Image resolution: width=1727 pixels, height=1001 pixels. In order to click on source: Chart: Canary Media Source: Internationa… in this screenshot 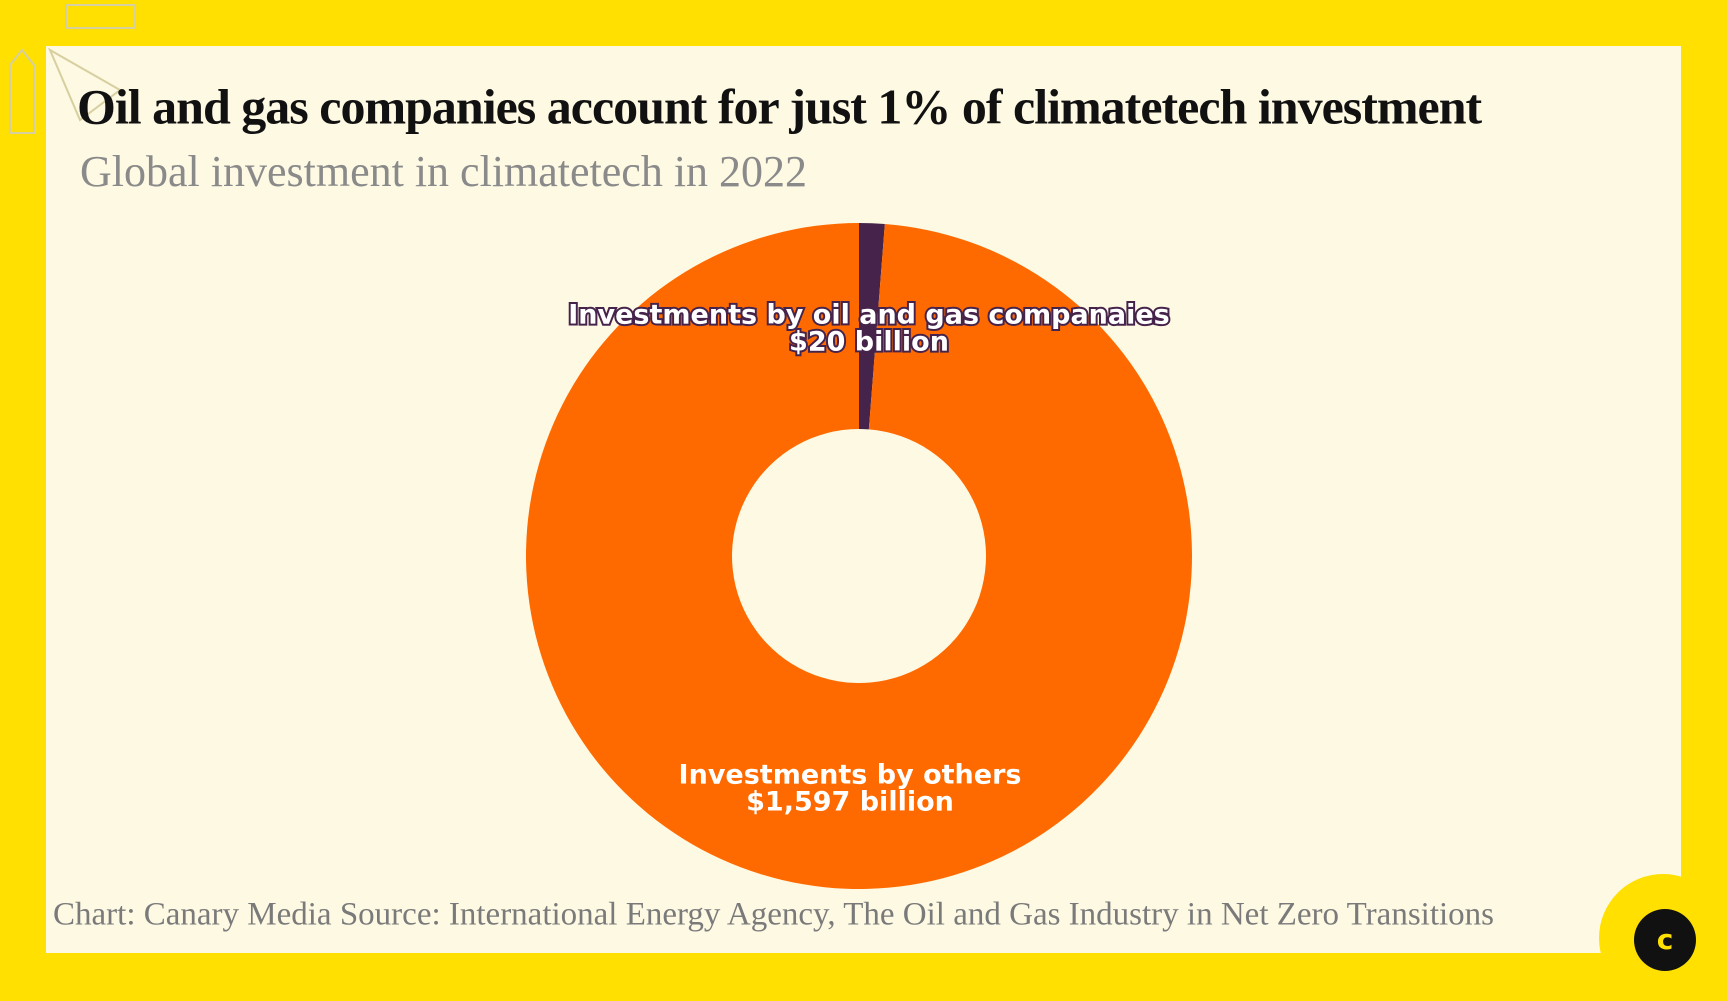, I will do `click(773, 915)`.